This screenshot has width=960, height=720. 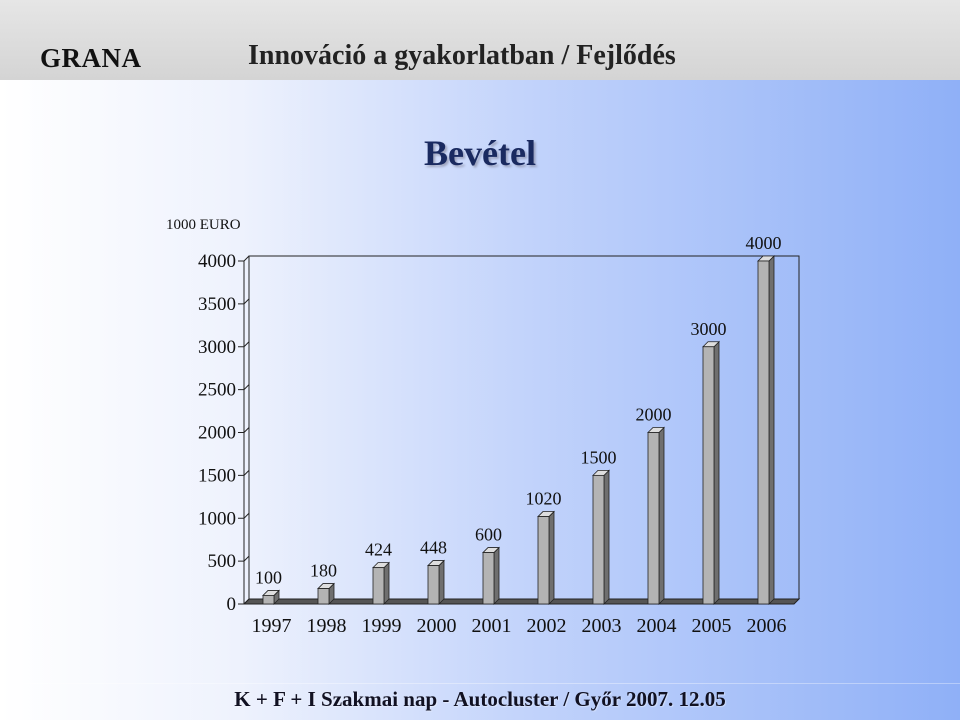 What do you see at coordinates (272, 626) in the screenshot?
I see `x-tick-label: 1997` at bounding box center [272, 626].